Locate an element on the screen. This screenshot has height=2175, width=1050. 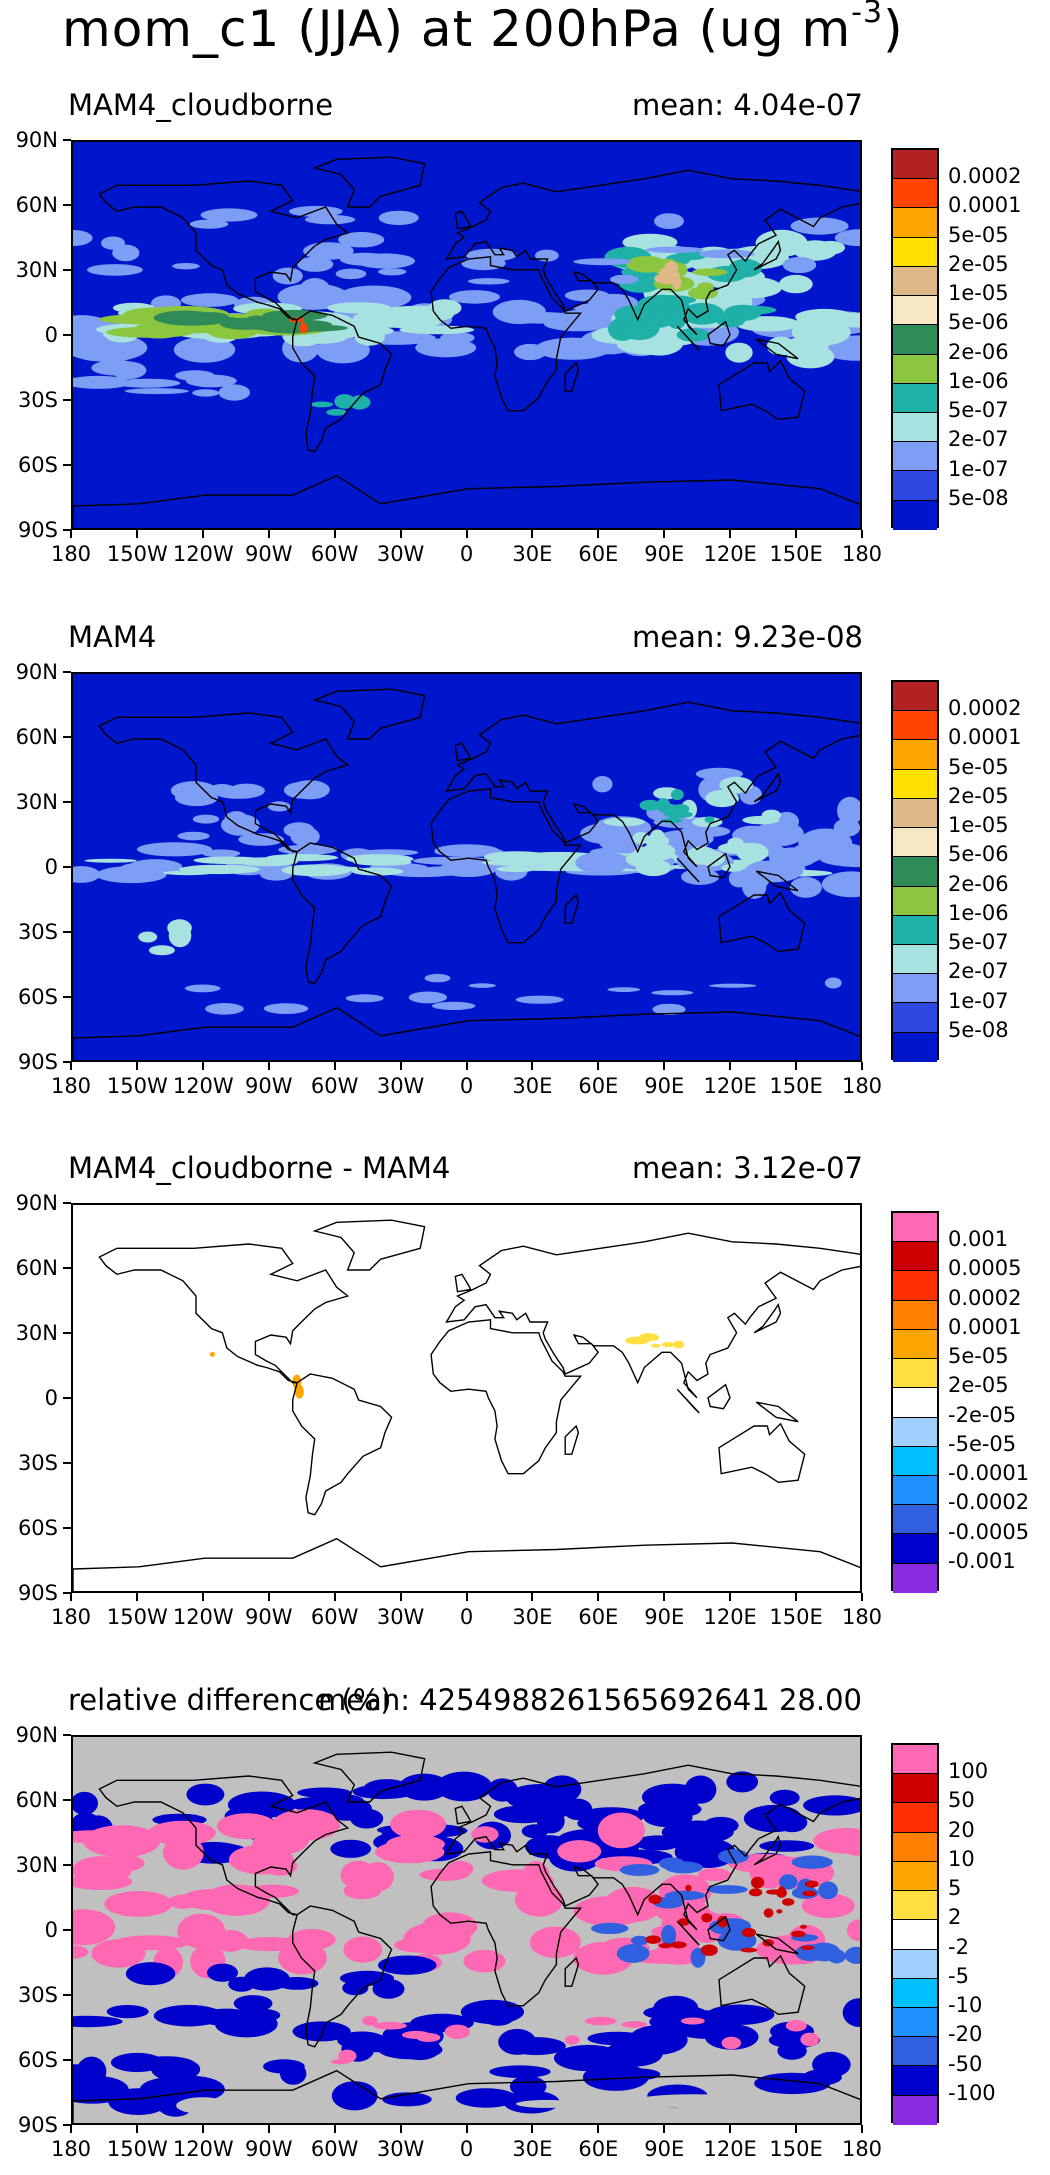
colorbar-label: -2 is located at coordinates (958, 1946).